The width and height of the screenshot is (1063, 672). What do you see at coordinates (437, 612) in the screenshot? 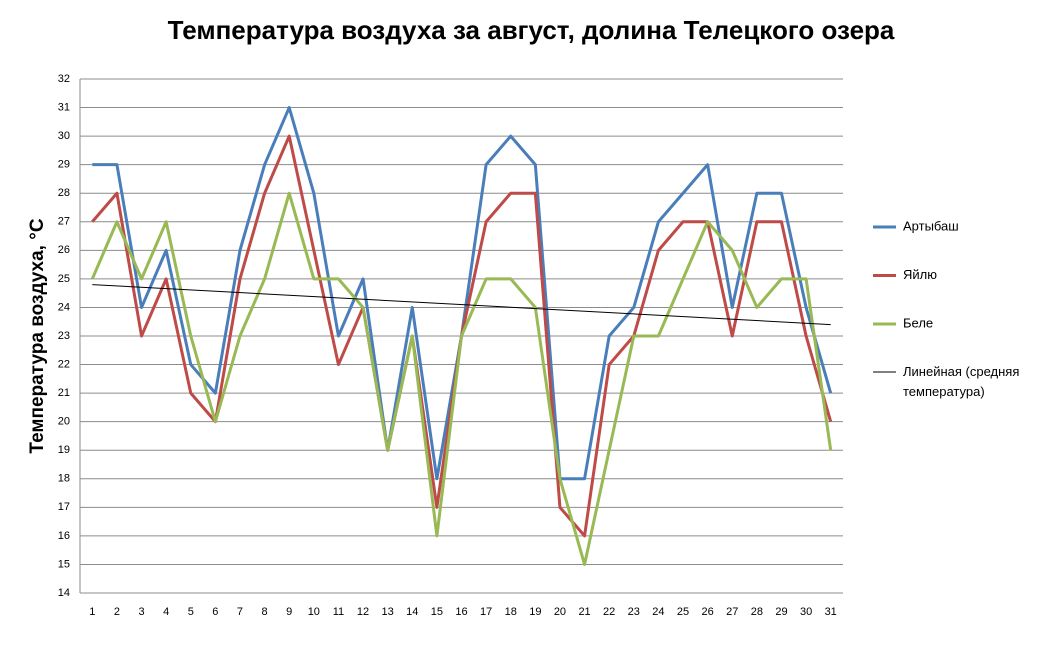
I see `x-tick-label: 15` at bounding box center [437, 612].